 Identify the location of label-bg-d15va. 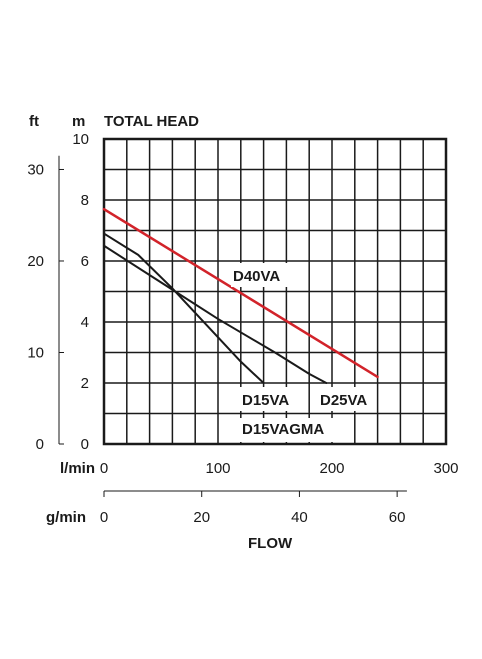
(268, 399).